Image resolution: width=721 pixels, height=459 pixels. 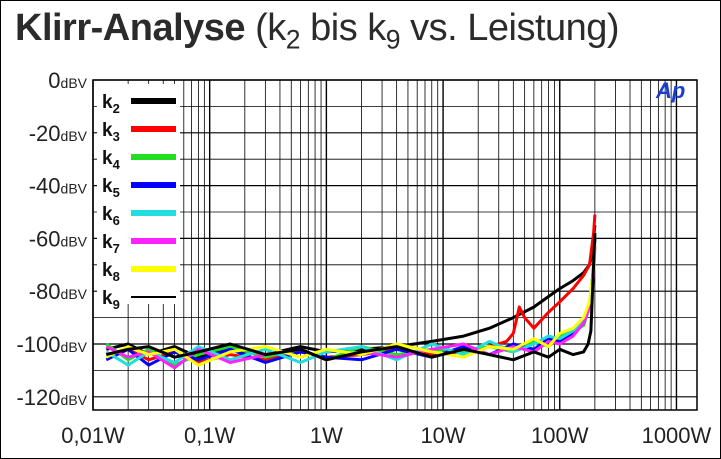 I want to click on y-tick-label: -120dBV, so click(x=51, y=397).